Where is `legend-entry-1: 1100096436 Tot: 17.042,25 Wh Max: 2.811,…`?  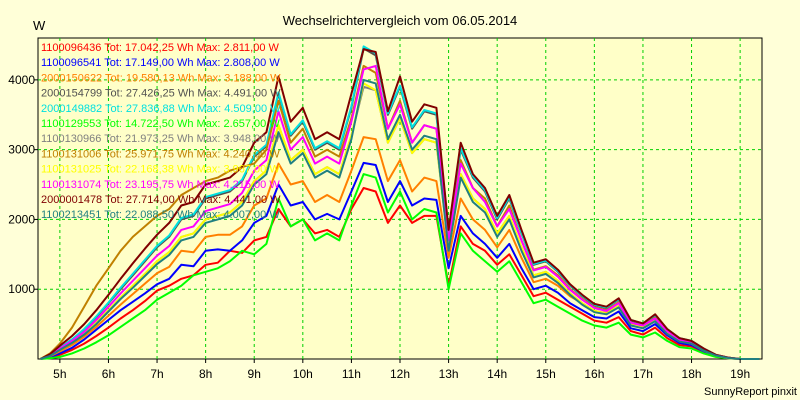
legend-entry-1: 1100096436 Tot: 17.042,25 Wh Max: 2.811,… is located at coordinates (160, 48).